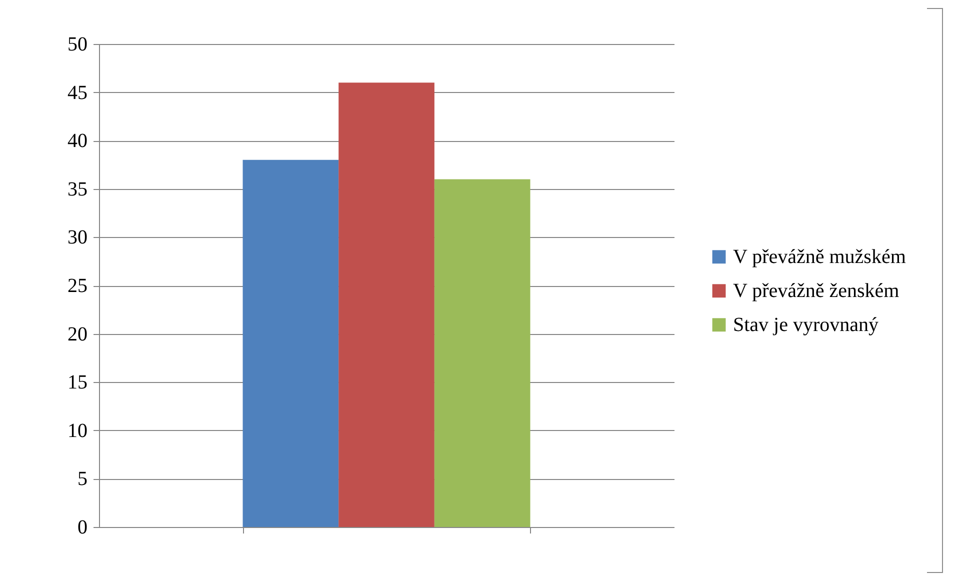 This screenshot has height=583, width=953. I want to click on y-tick-label: 0, so click(83, 527).